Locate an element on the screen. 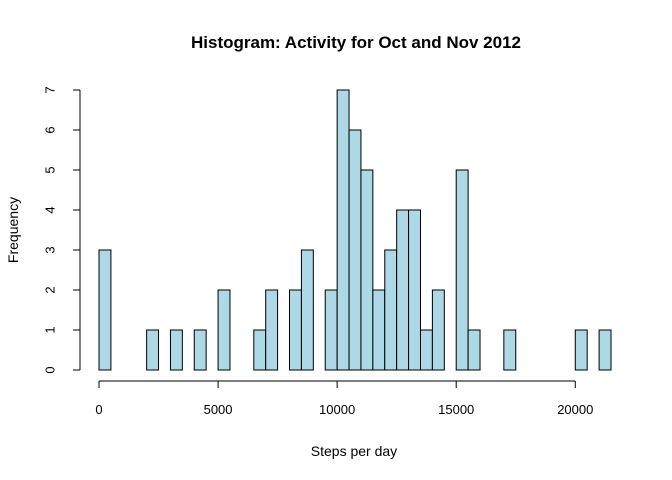 Image resolution: width=672 pixels, height=480 pixels. y-tick-label: 1 is located at coordinates (50, 329).